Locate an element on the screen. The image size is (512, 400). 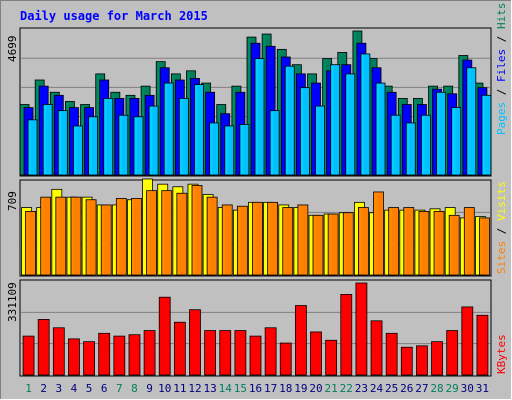
bar-pages-day-3-highlight is located at coordinates (60, 142).